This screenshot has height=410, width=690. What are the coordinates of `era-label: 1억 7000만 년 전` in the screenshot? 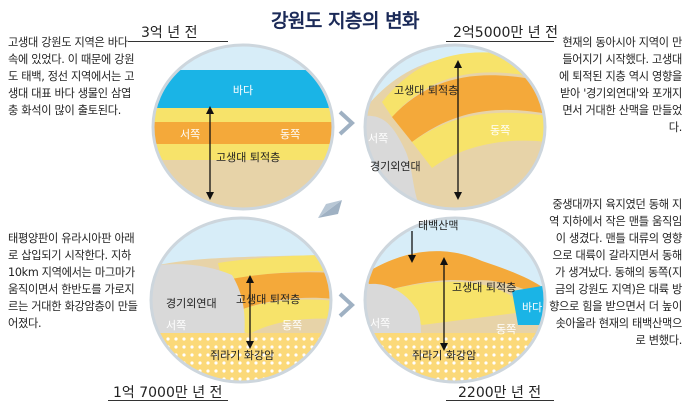 It's located at (168, 393).